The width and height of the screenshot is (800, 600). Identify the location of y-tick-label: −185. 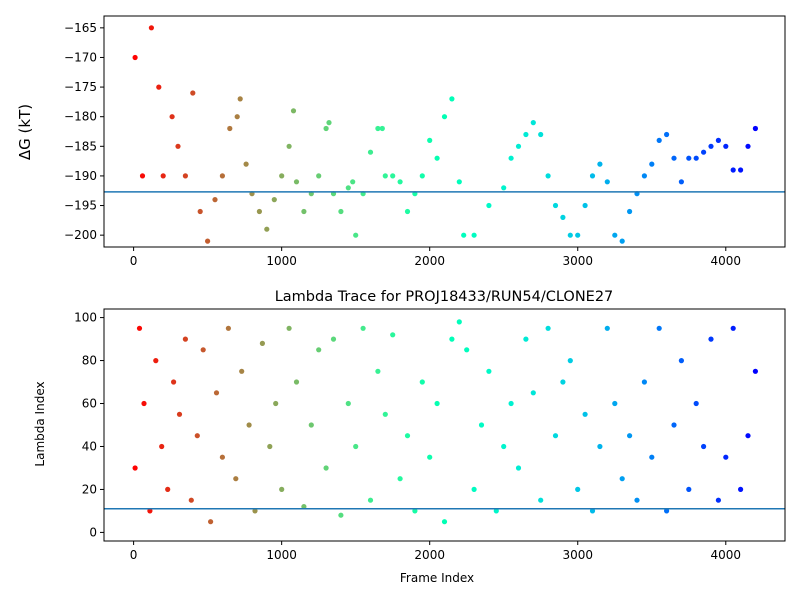
(80, 146).